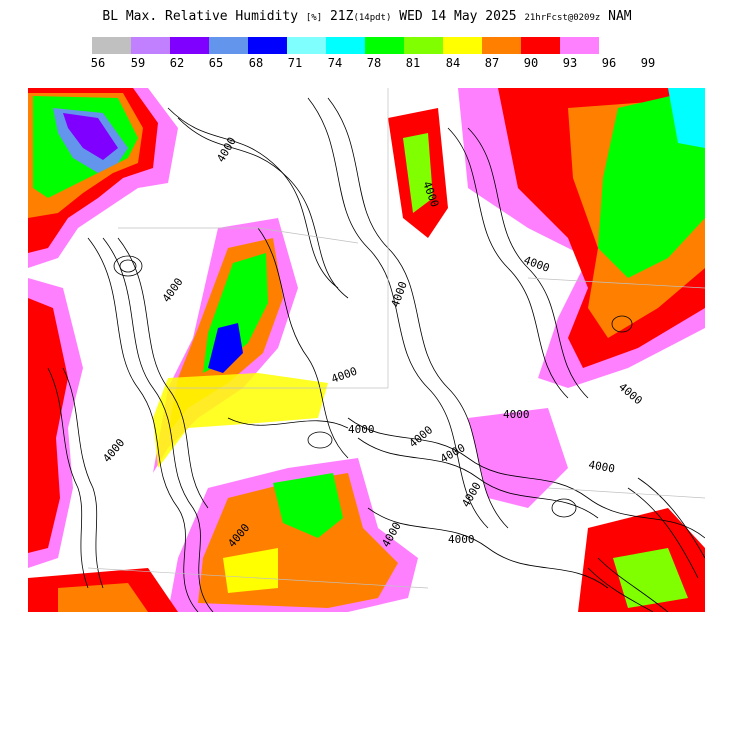  Describe the element at coordinates (650, 578) in the screenshot. I see `rh-area-southeast-green` at that location.